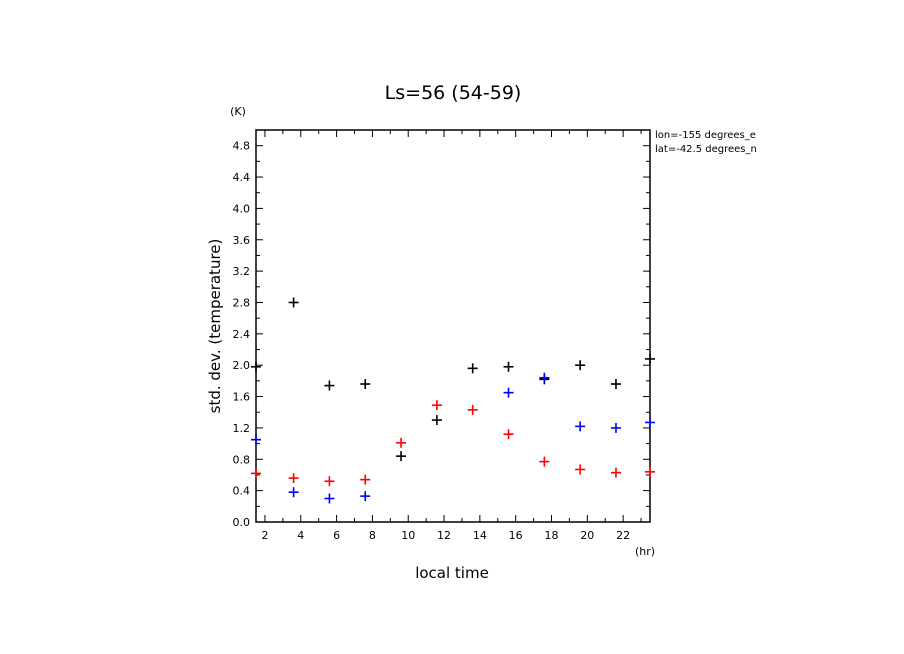  I want to click on x-tick-label: 6, so click(336, 535).